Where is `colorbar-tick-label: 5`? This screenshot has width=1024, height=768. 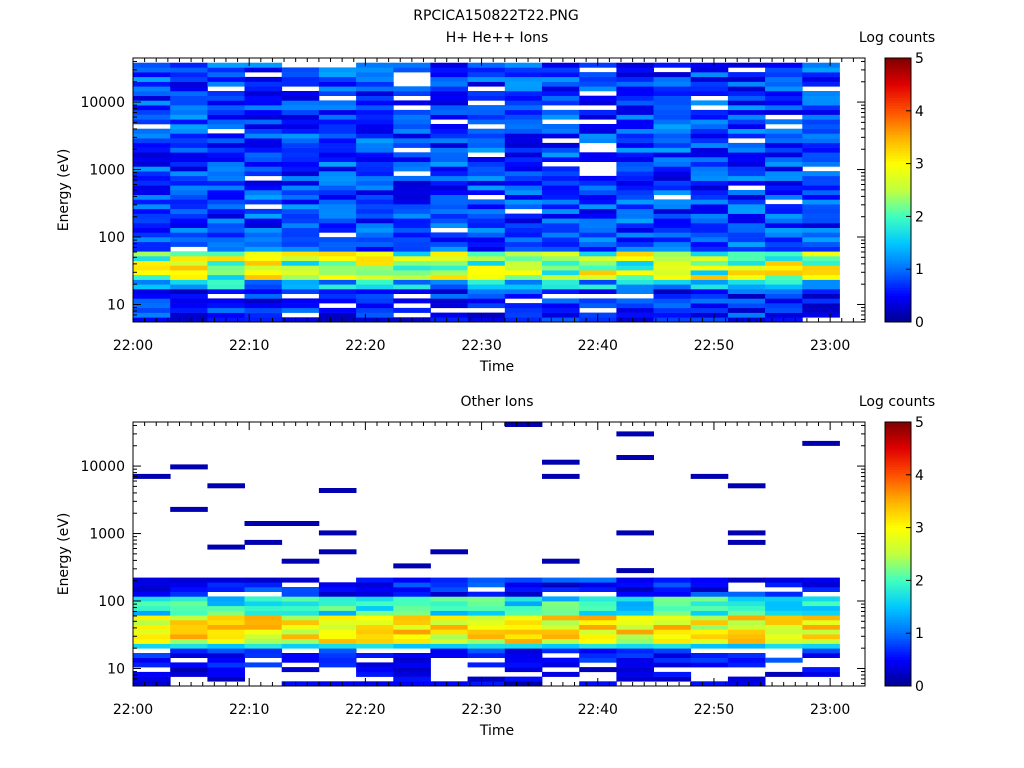
colorbar-tick-label: 5 is located at coordinates (919, 423).